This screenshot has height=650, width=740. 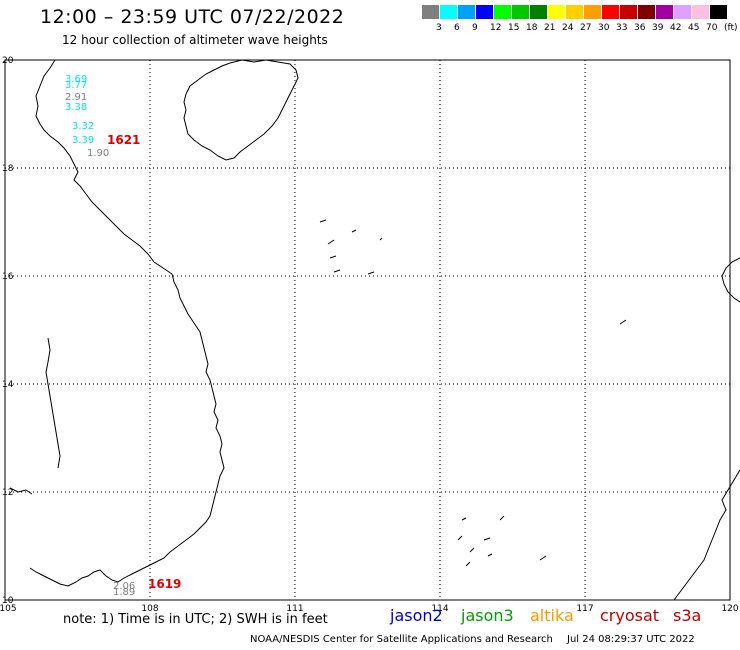 I want to click on color-scale-label: 6, so click(x=457, y=28).